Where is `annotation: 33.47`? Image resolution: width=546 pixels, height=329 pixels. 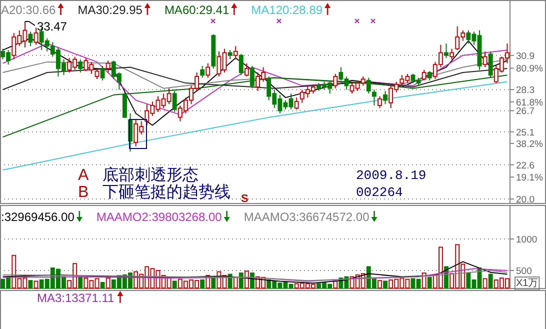
annotation: 33.47 is located at coordinates (52, 26).